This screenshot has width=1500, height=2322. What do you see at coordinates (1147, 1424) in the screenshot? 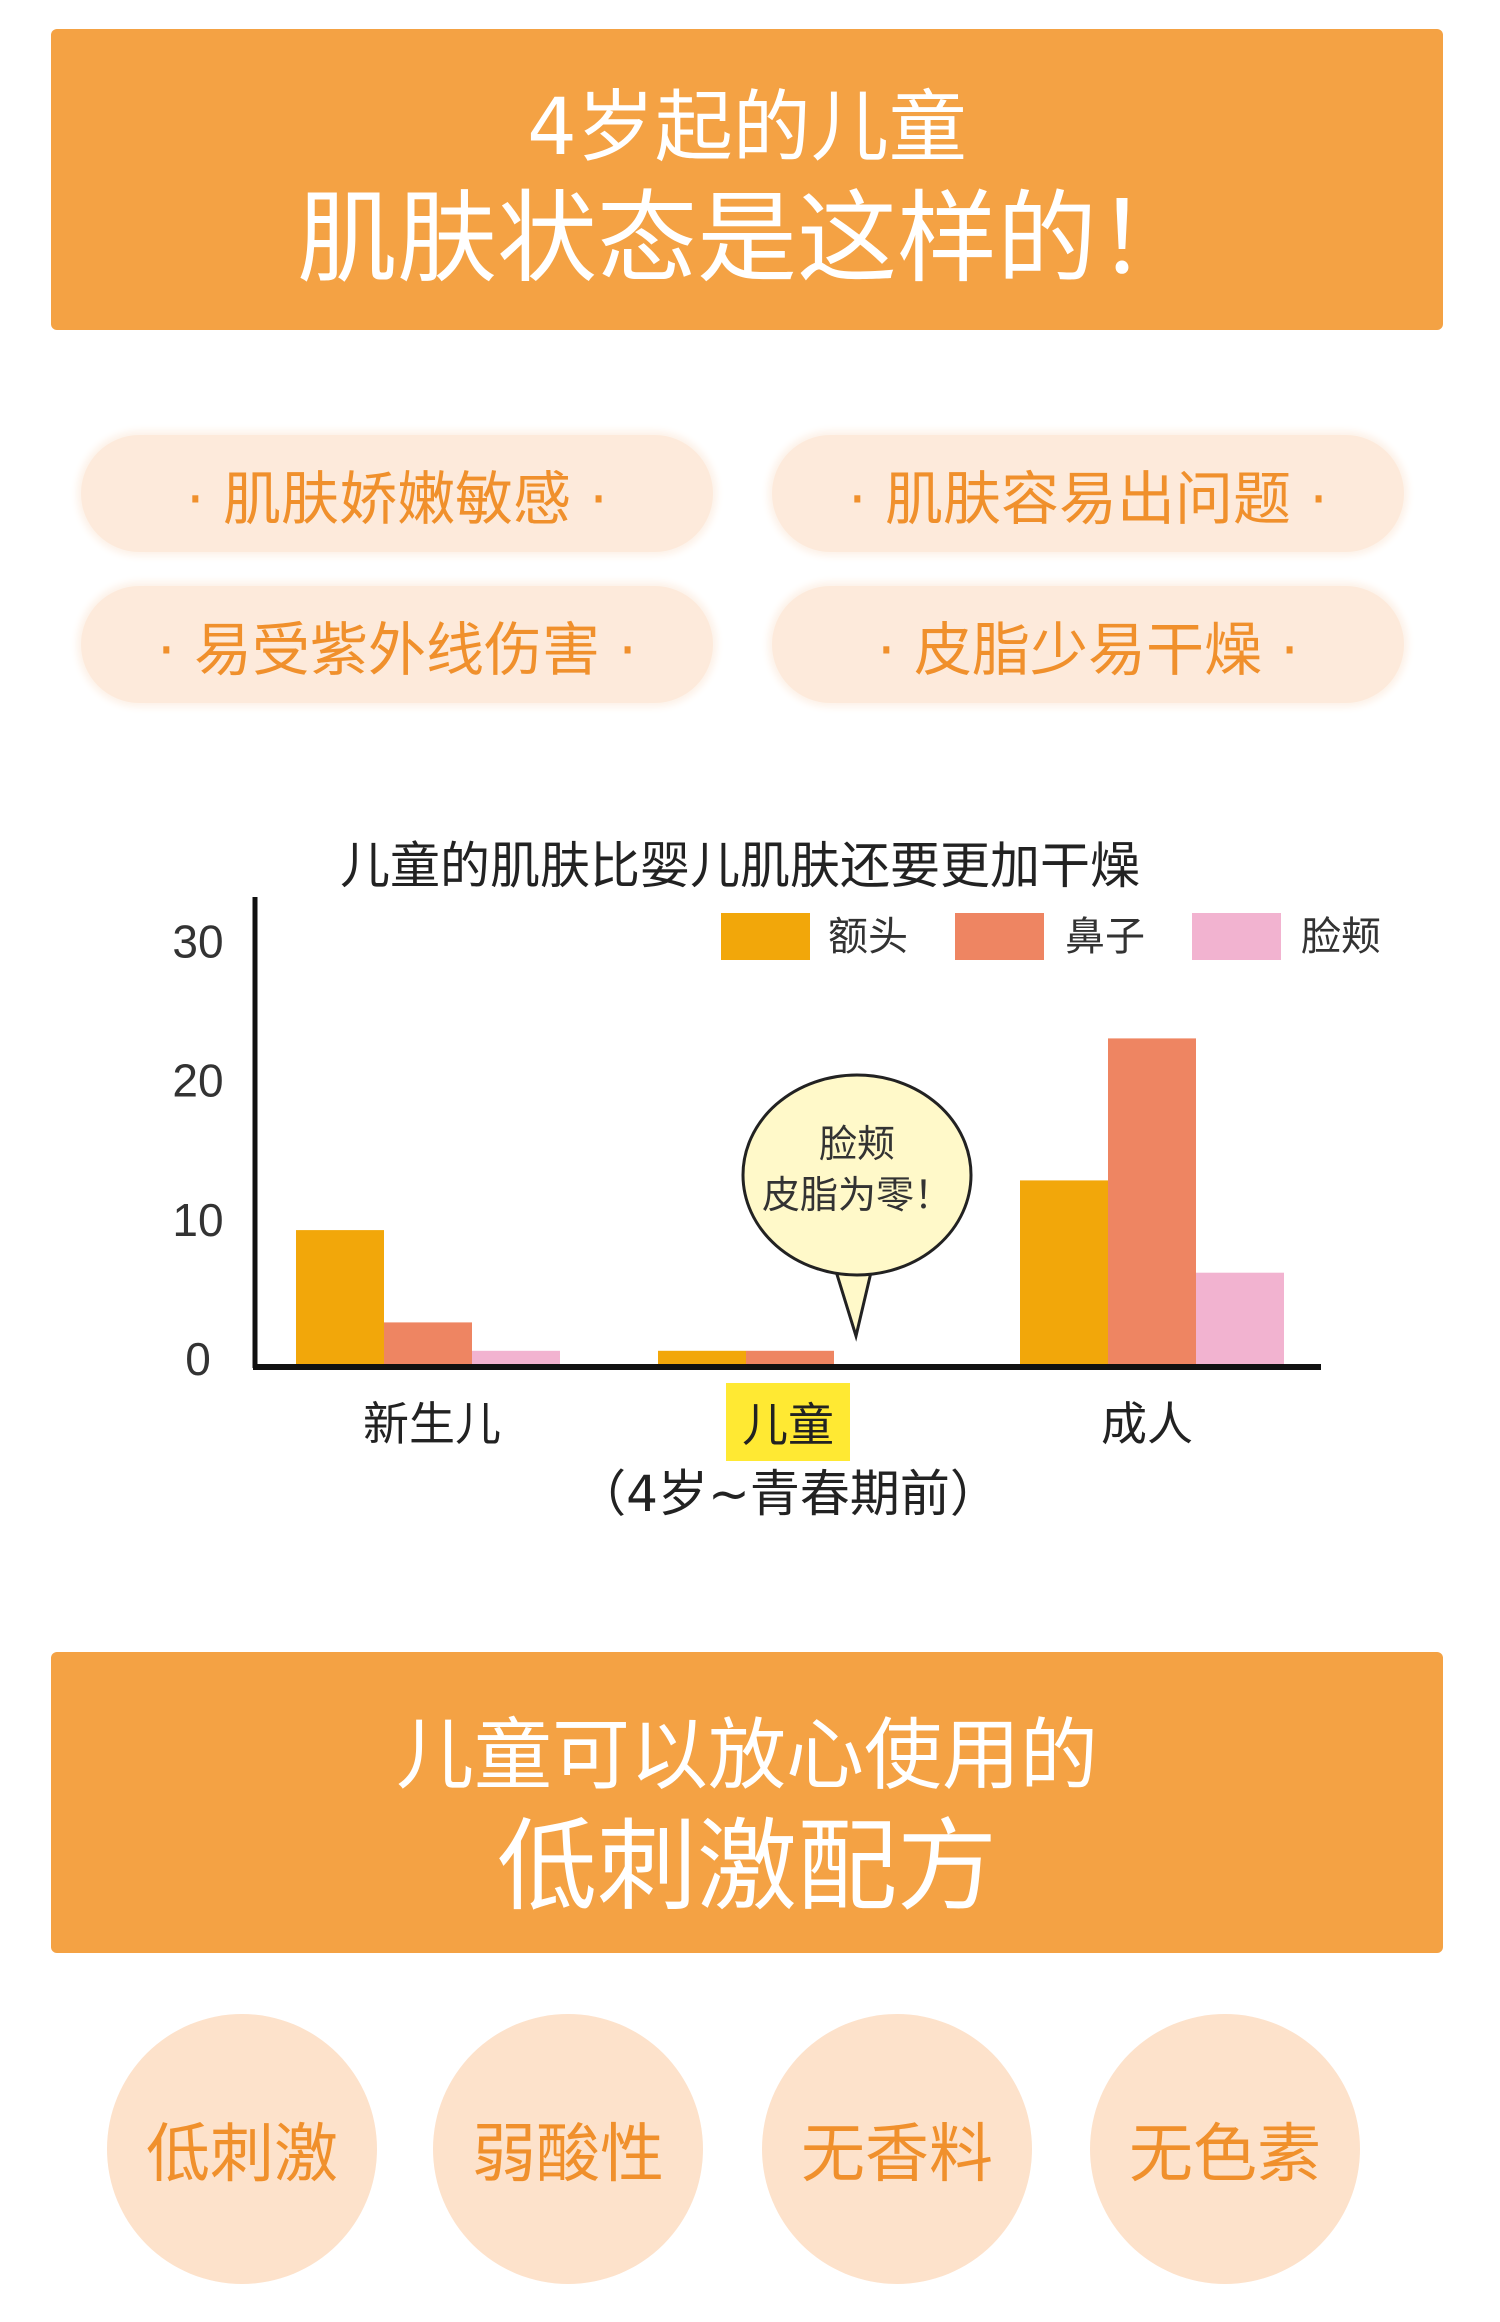
I see `category-label: 成人` at bounding box center [1147, 1424].